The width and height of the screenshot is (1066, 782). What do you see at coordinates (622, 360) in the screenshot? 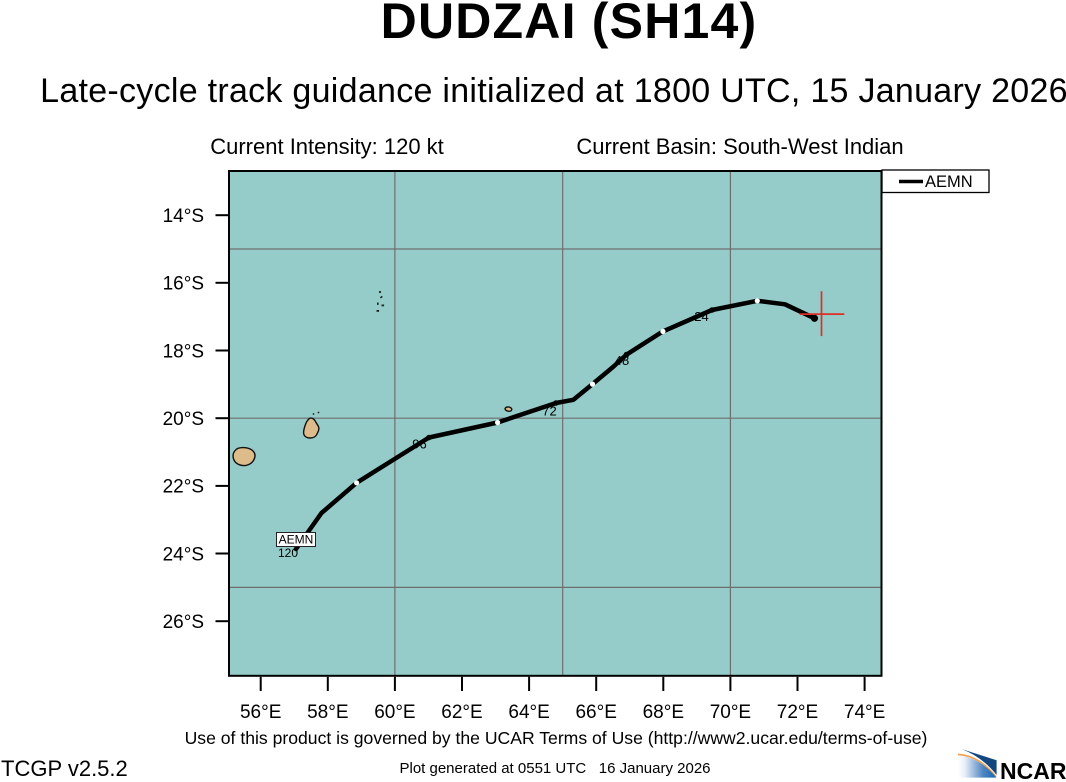
I see `svg-text: 48` at bounding box center [622, 360].